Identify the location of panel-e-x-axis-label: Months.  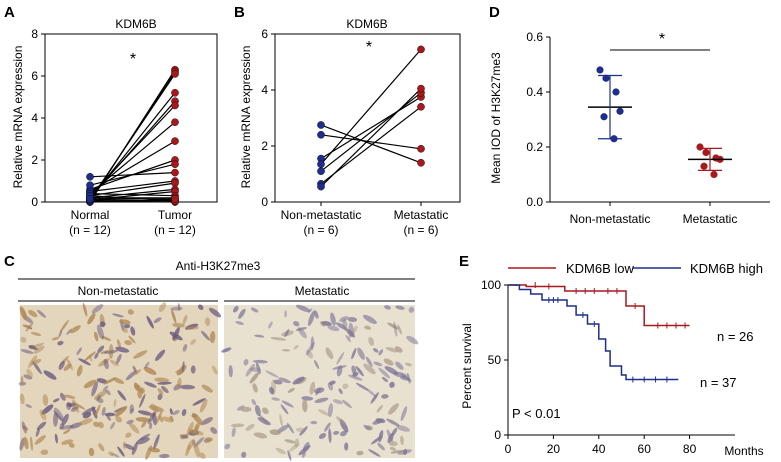
(743, 451).